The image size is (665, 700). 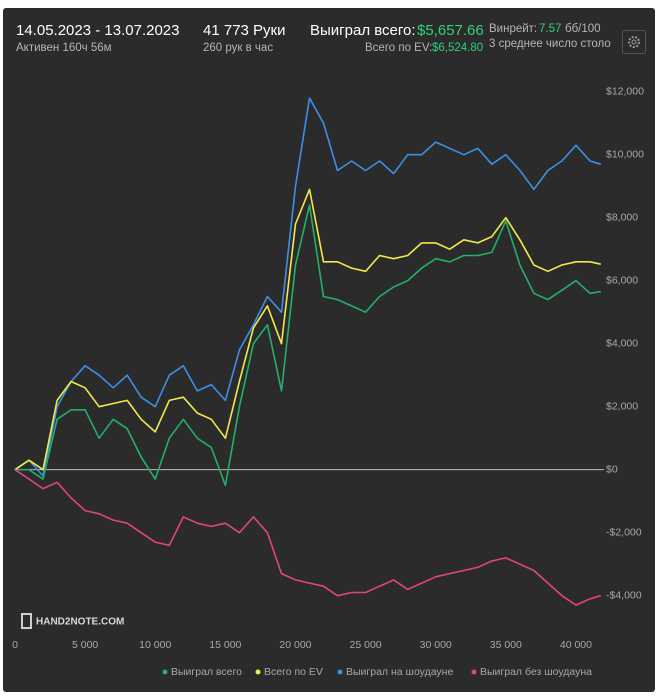 I want to click on logo-mark, so click(x=26, y=621).